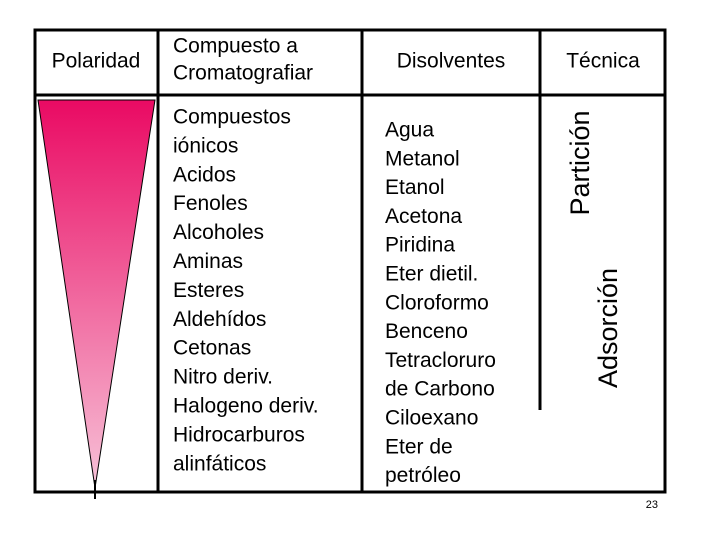  What do you see at coordinates (409, 130) in the screenshot?
I see `solvent-item: Agua` at bounding box center [409, 130].